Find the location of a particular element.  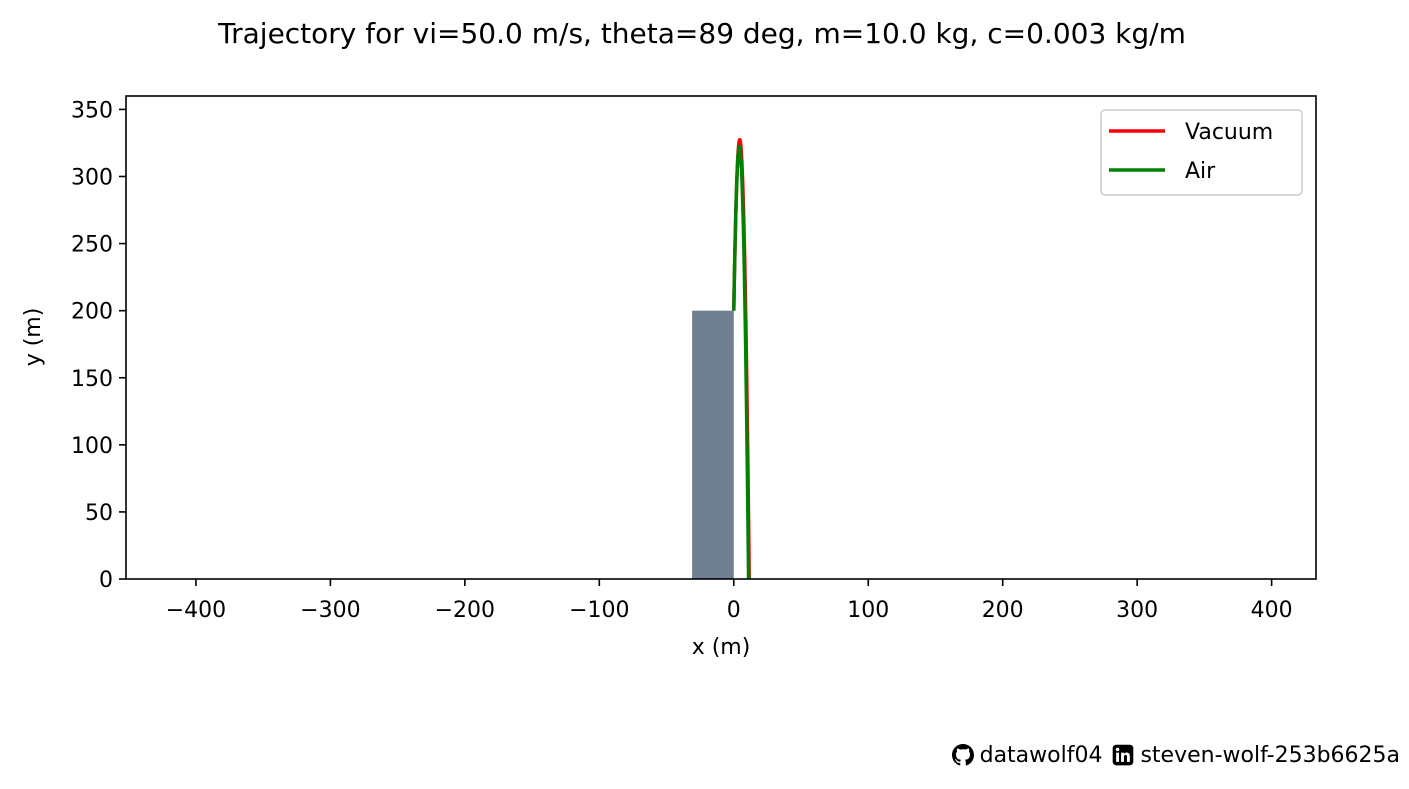

y-tick-label: 250 is located at coordinates (92, 245).